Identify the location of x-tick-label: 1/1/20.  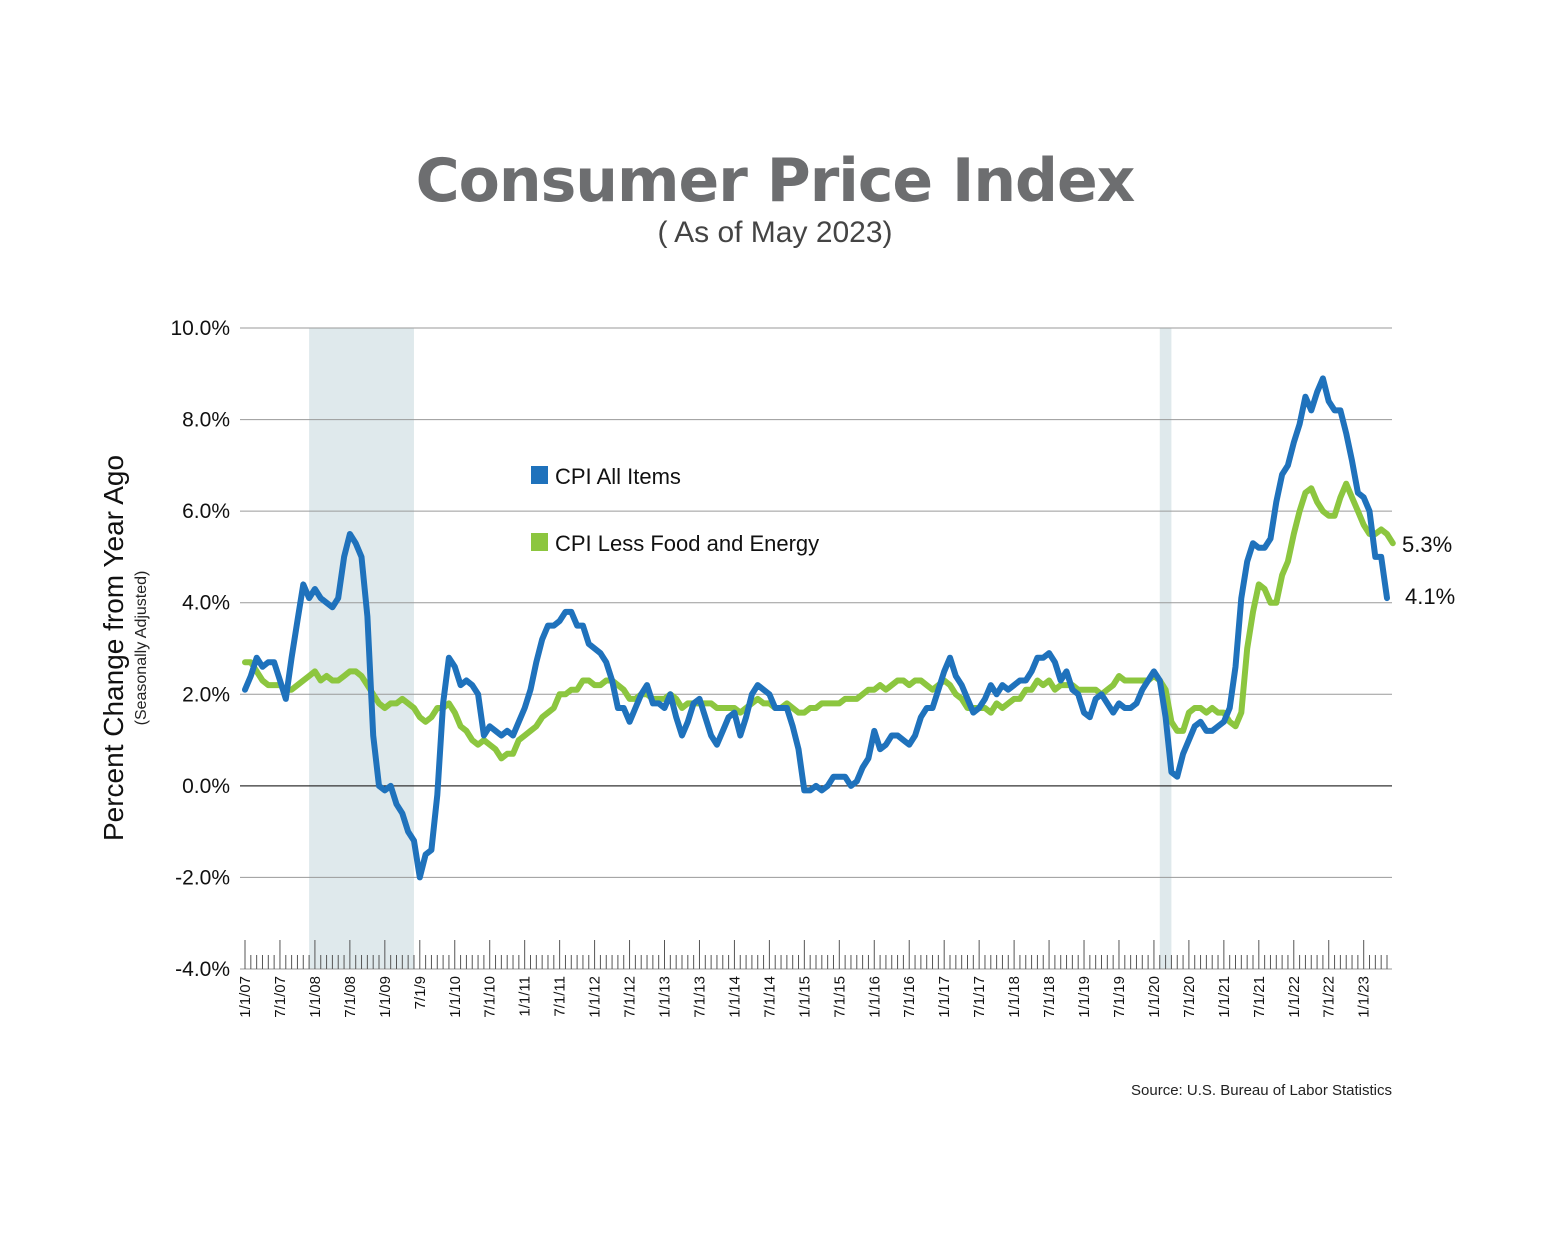
(1154, 997).